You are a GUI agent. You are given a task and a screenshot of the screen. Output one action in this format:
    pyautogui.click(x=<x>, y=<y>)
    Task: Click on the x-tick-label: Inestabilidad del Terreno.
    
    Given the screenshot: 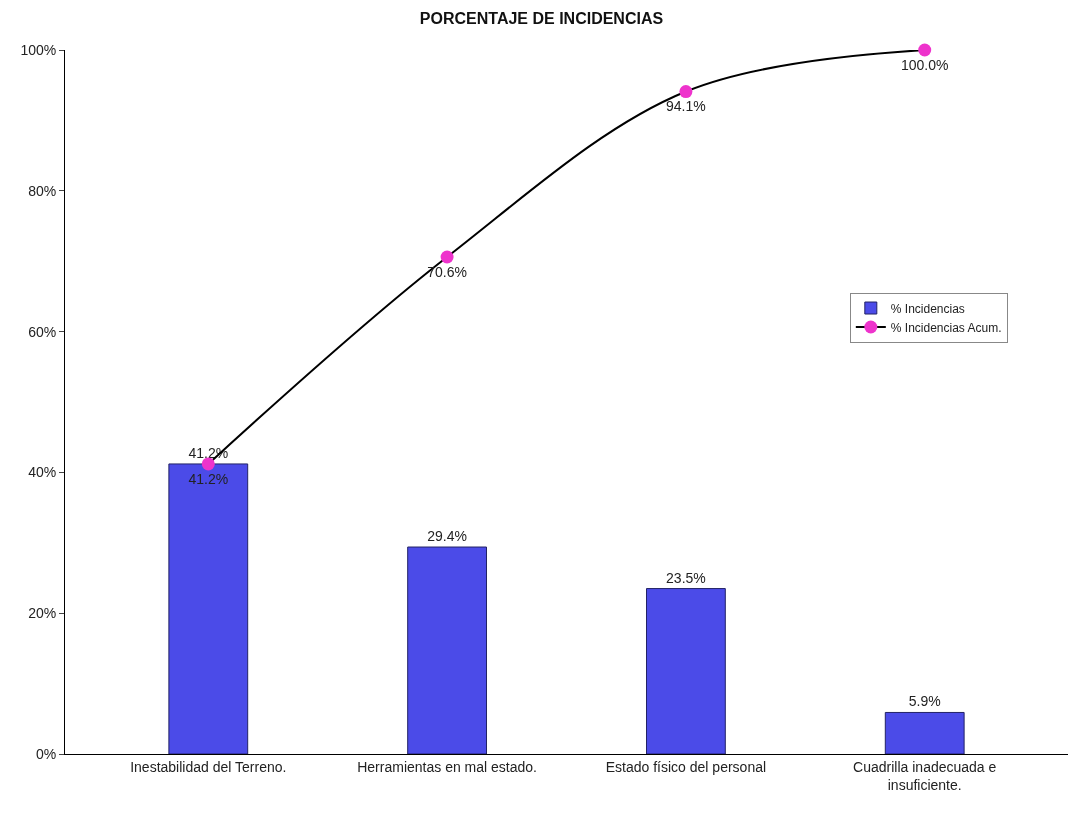 What is the action you would take?
    pyautogui.click(x=208, y=766)
    